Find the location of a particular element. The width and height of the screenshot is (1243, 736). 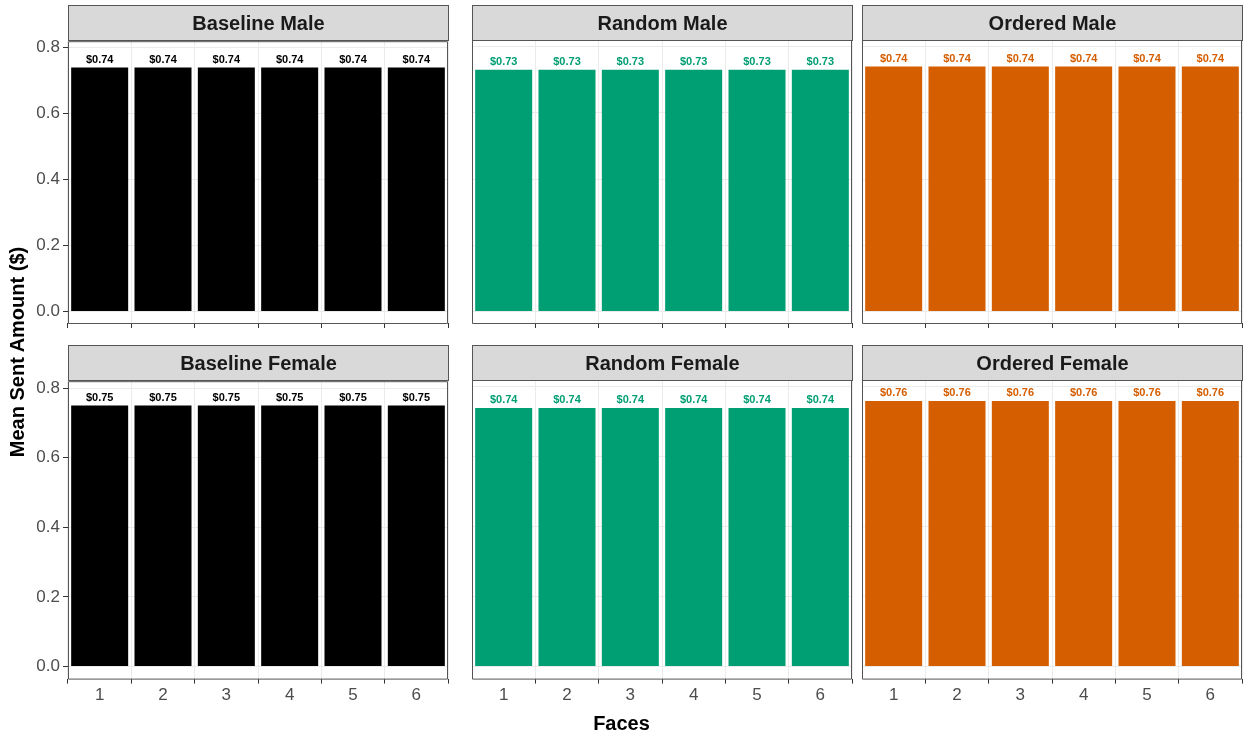

x-axis-title: Faces is located at coordinates (621, 723).